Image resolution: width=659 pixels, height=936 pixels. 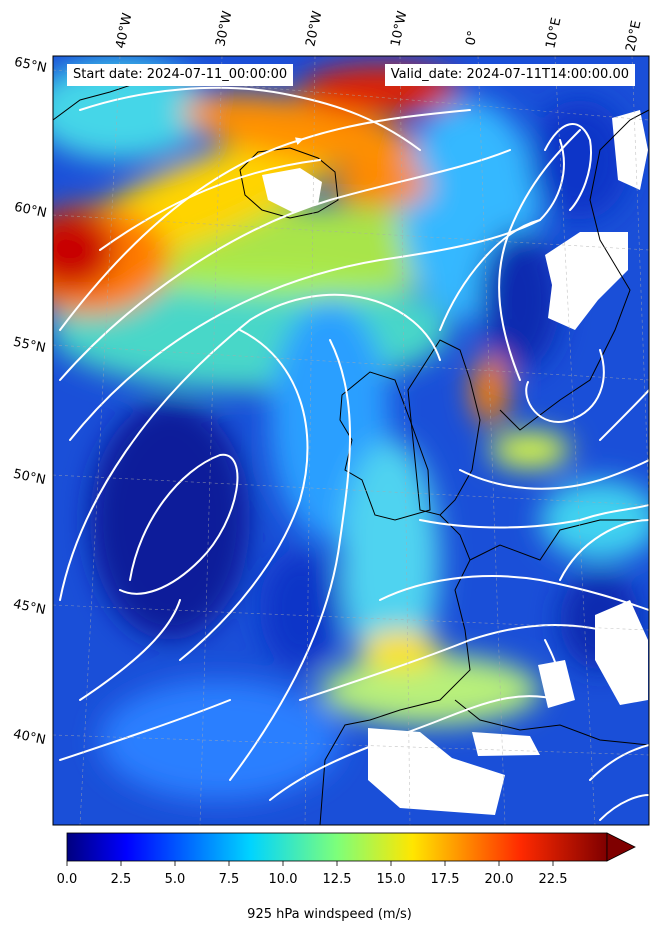 I want to click on colorbar-gradient, so click(x=337, y=847).